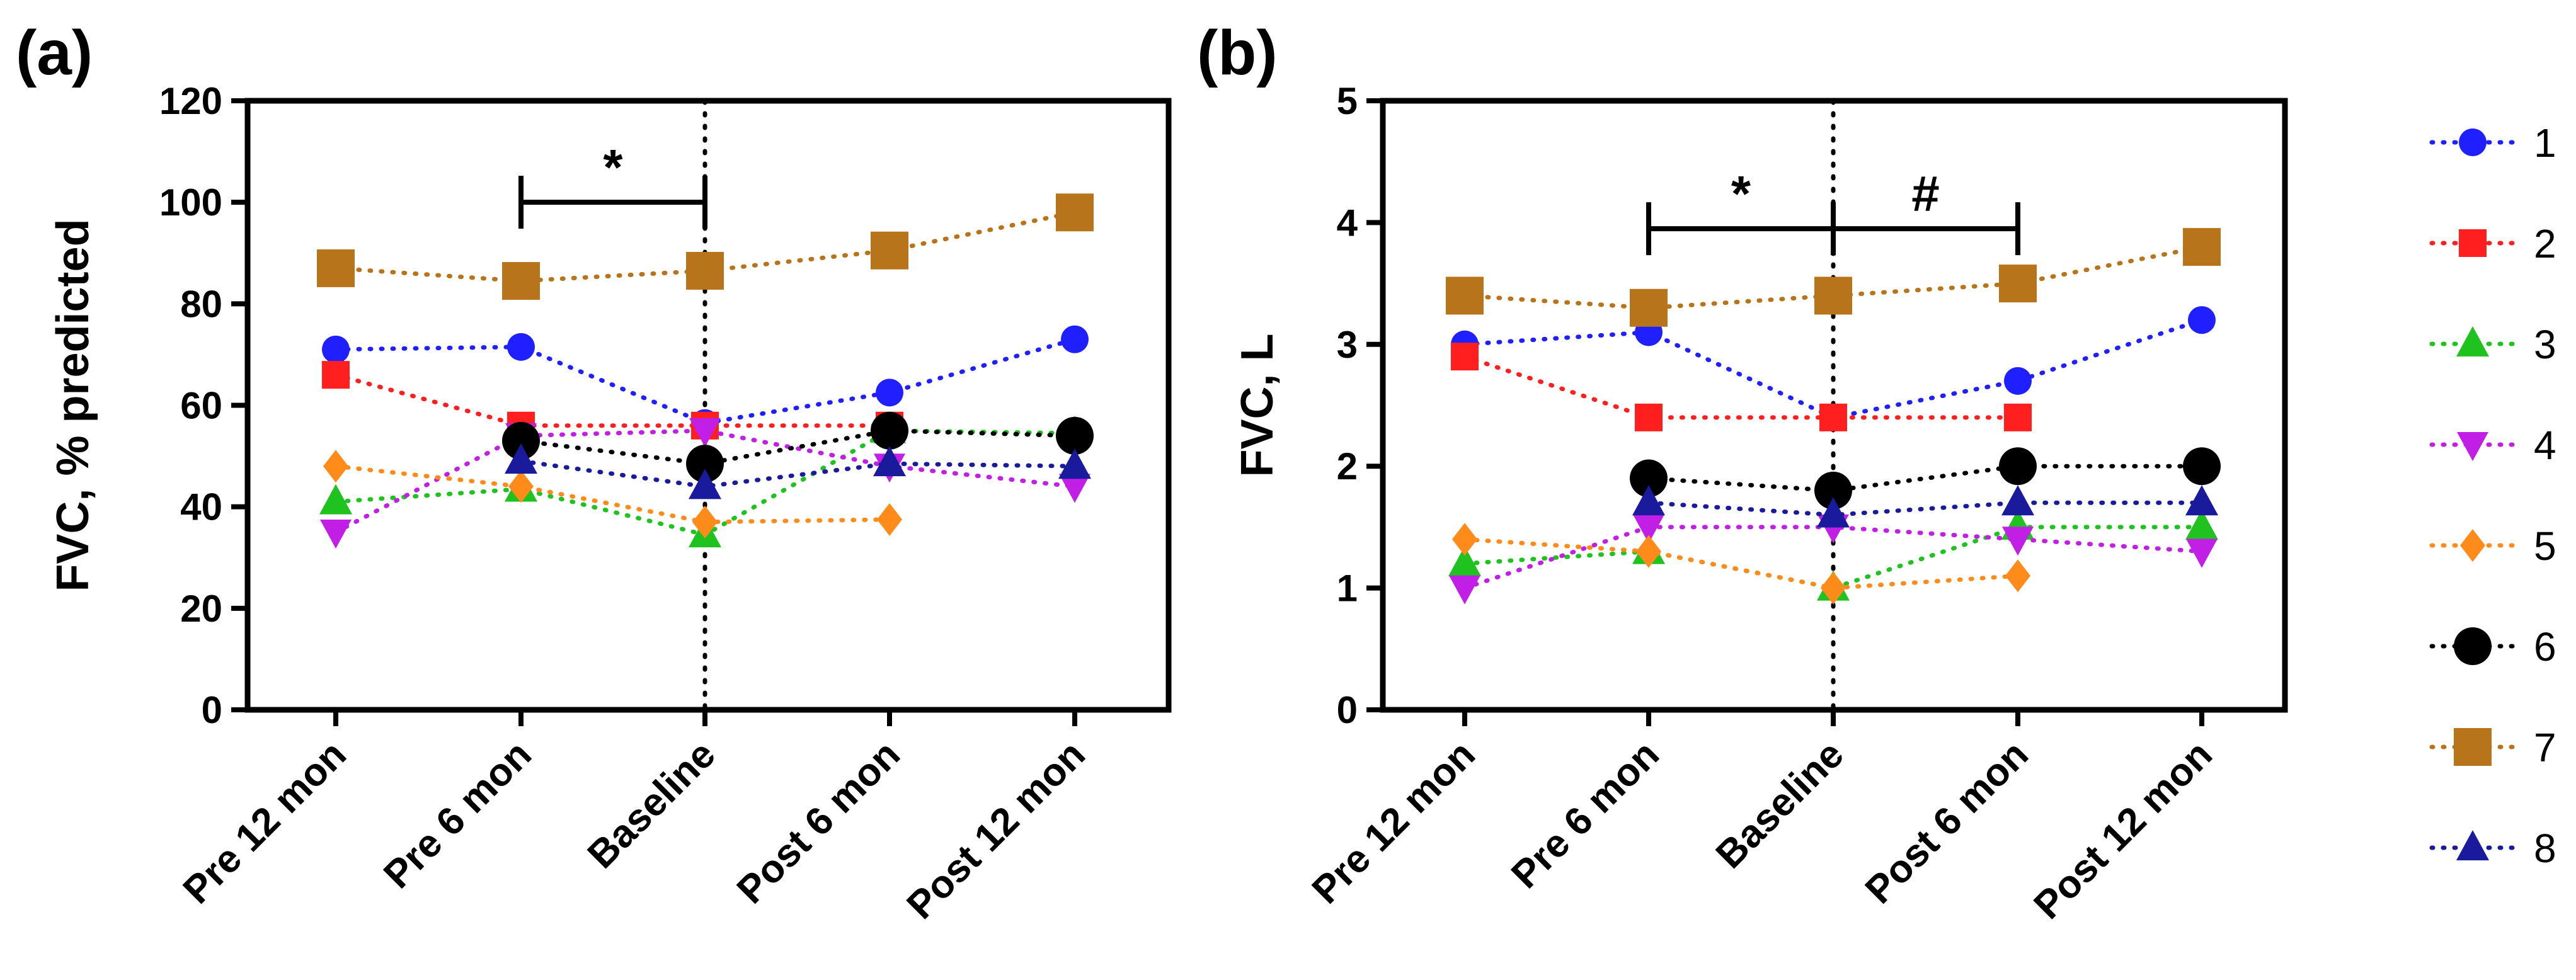 Image resolution: width=2576 pixels, height=980 pixels. What do you see at coordinates (2545, 747) in the screenshot?
I see `legend-label: 7` at bounding box center [2545, 747].